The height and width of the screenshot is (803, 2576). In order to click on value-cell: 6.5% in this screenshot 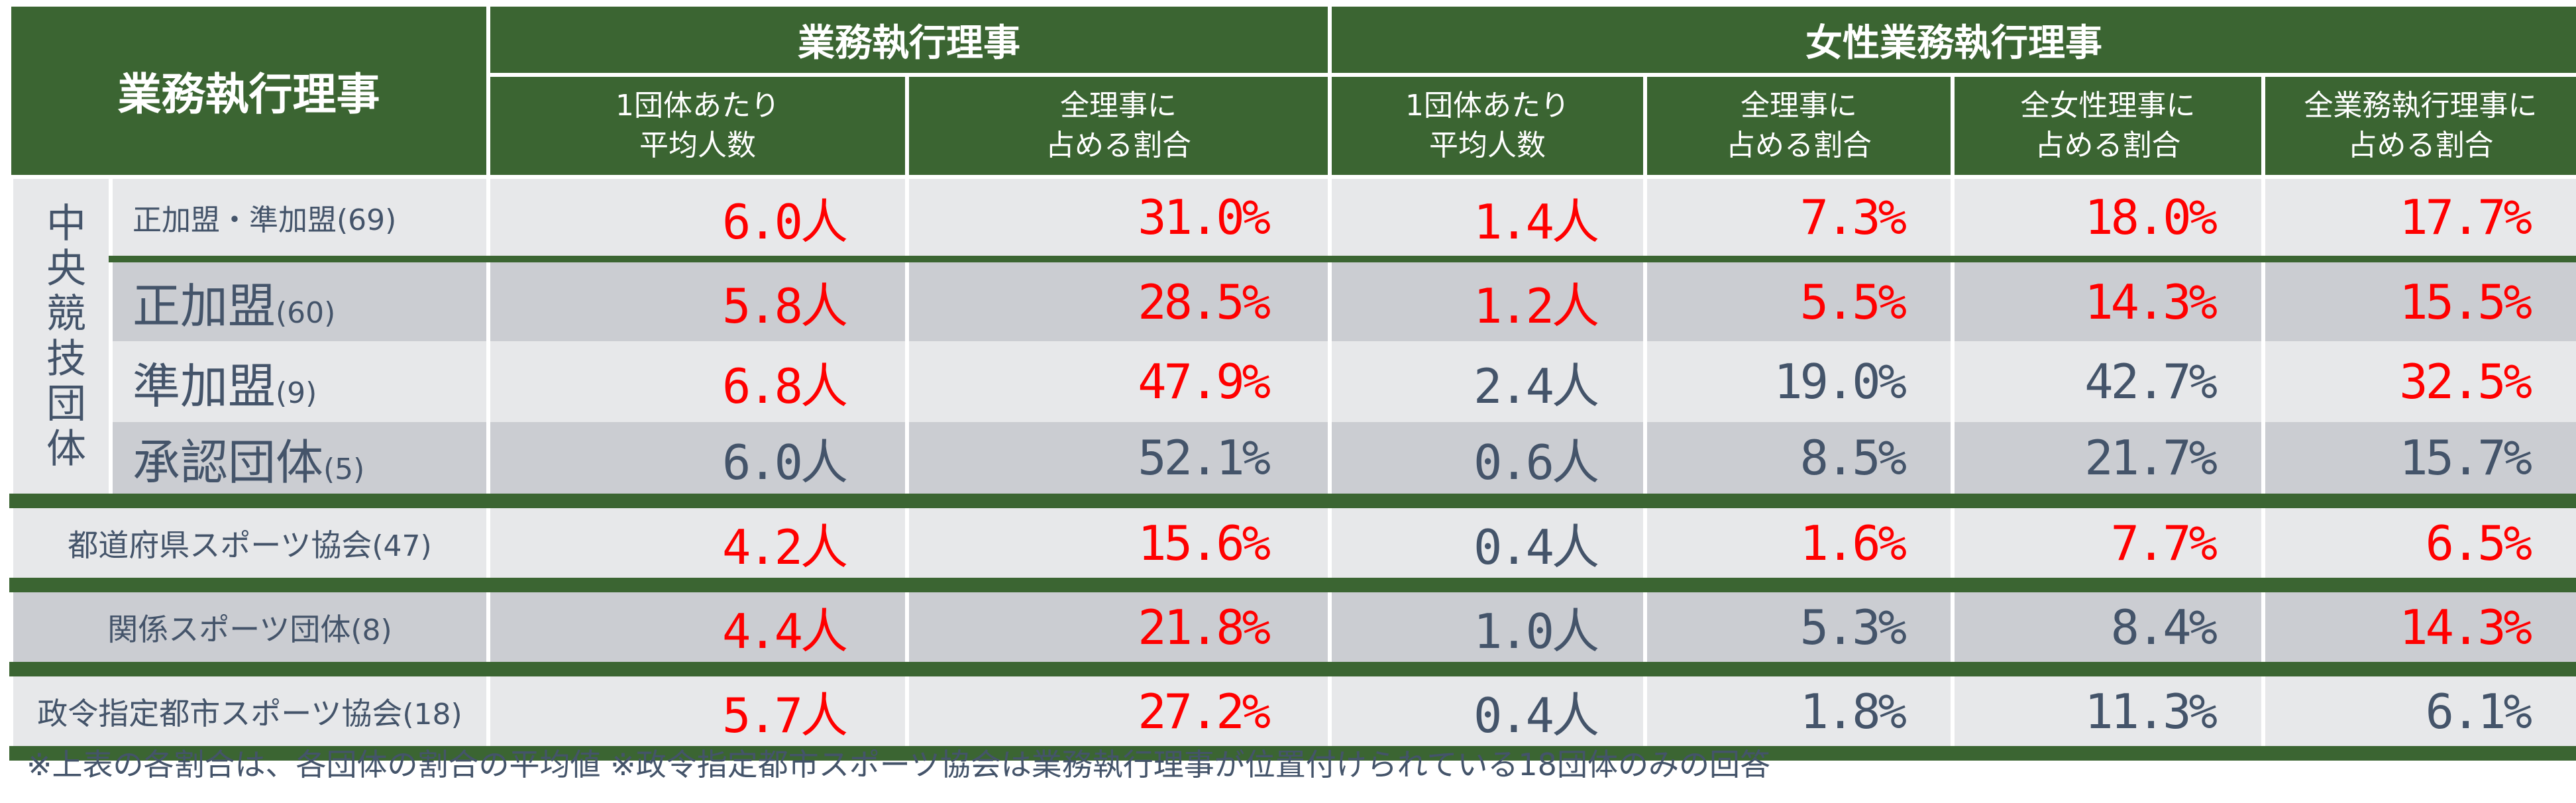, I will do `click(2418, 546)`.